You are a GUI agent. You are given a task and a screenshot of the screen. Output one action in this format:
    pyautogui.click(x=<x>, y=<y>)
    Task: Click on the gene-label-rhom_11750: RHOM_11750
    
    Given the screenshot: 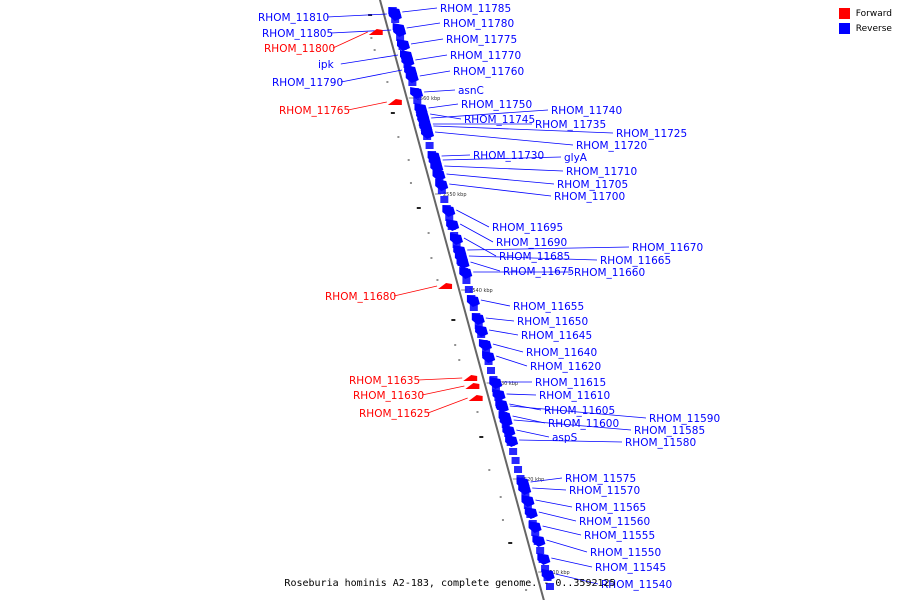 What is the action you would take?
    pyautogui.click(x=496, y=105)
    